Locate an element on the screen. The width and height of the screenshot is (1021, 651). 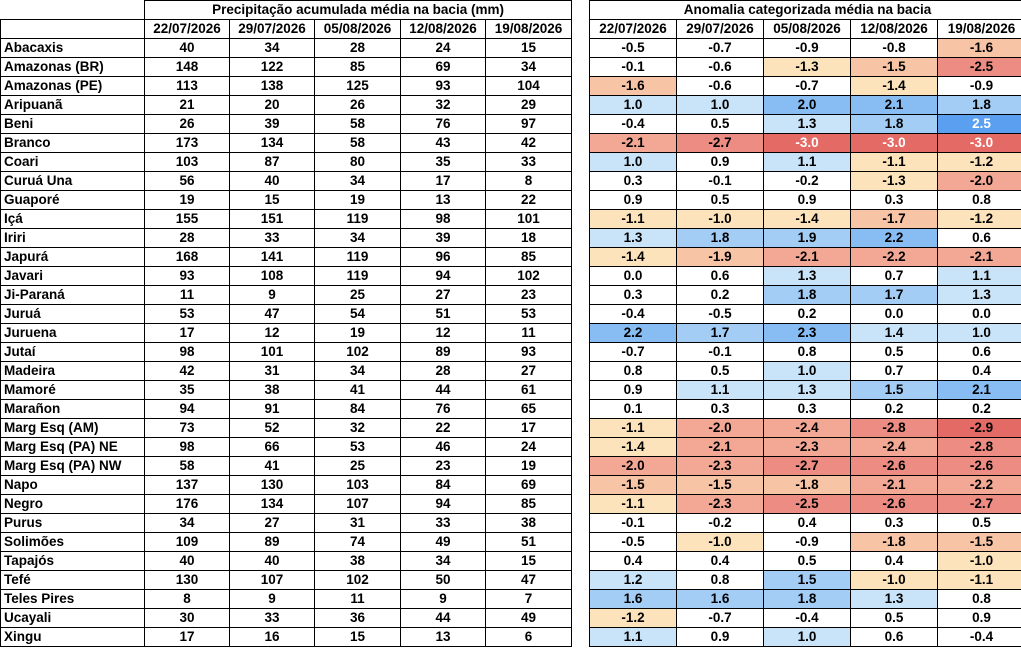
precip-value: 53 is located at coordinates (187, 314).